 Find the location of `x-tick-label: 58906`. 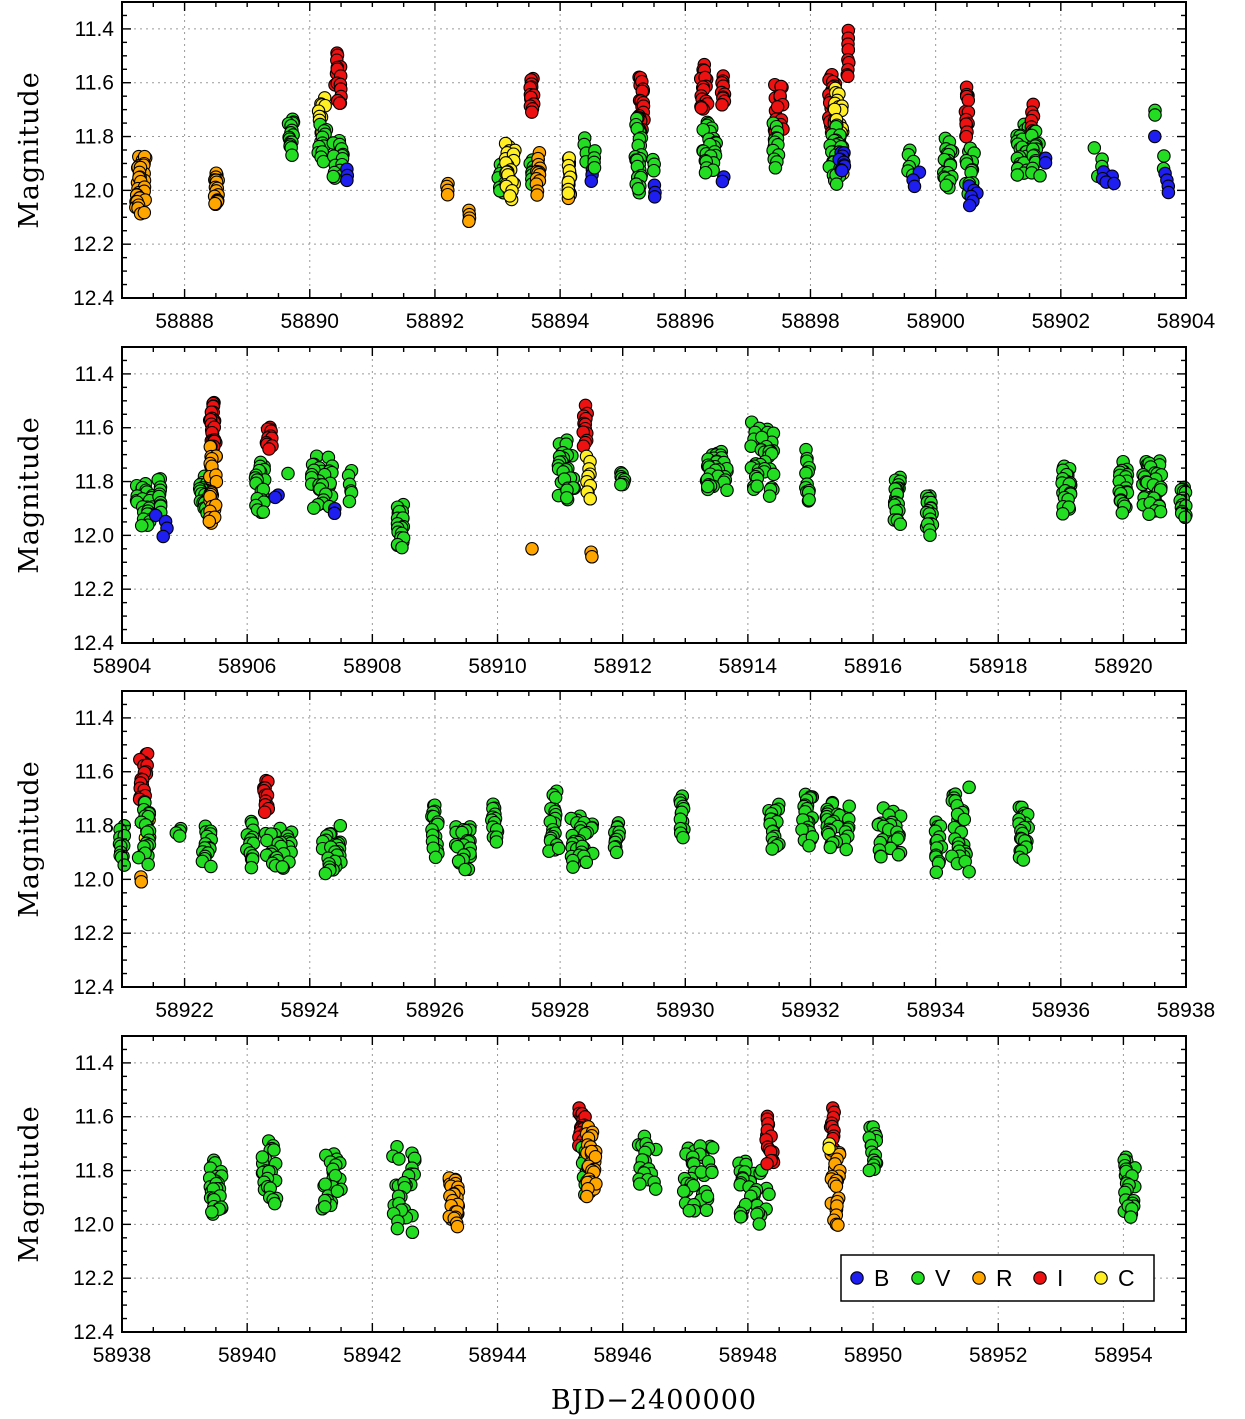

x-tick-label: 58906 is located at coordinates (247, 666).